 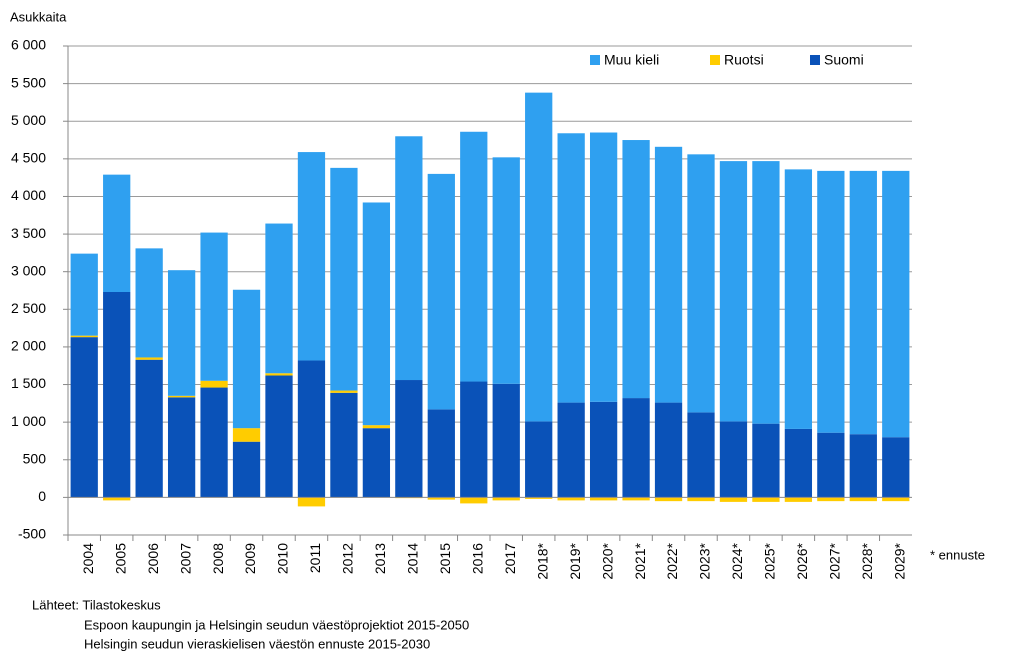 I want to click on y-tick-label: 1 500, so click(x=28, y=383).